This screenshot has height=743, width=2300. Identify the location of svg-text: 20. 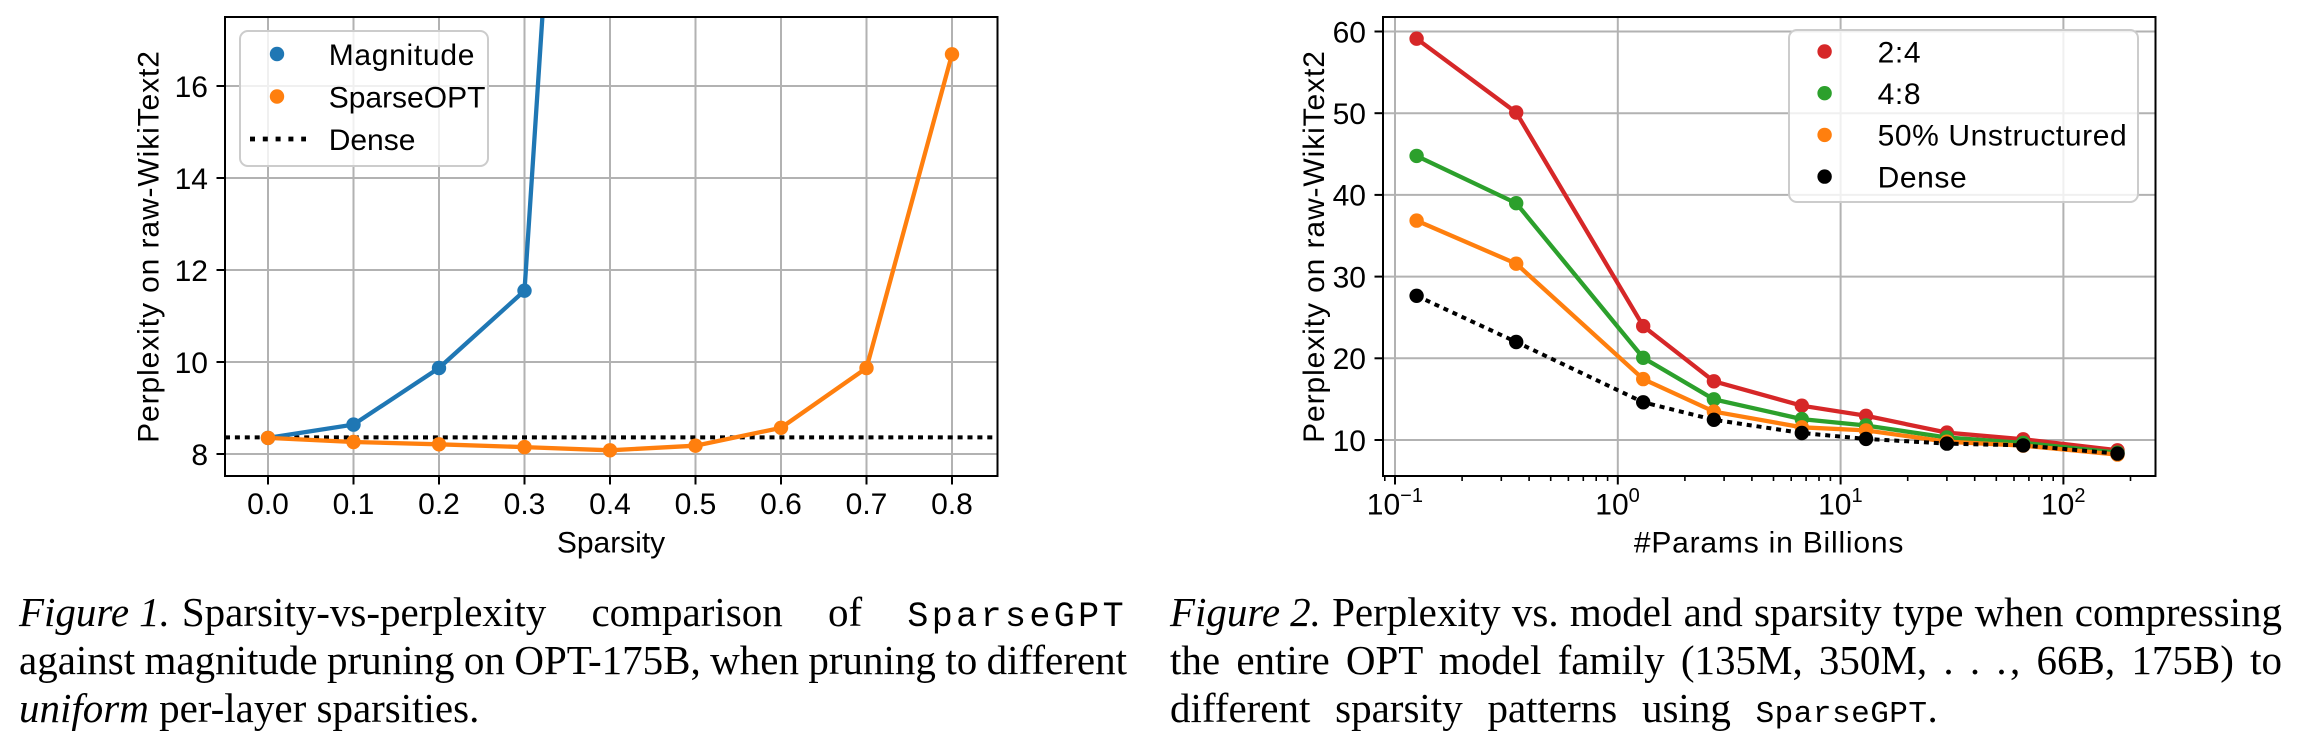
(1349, 359).